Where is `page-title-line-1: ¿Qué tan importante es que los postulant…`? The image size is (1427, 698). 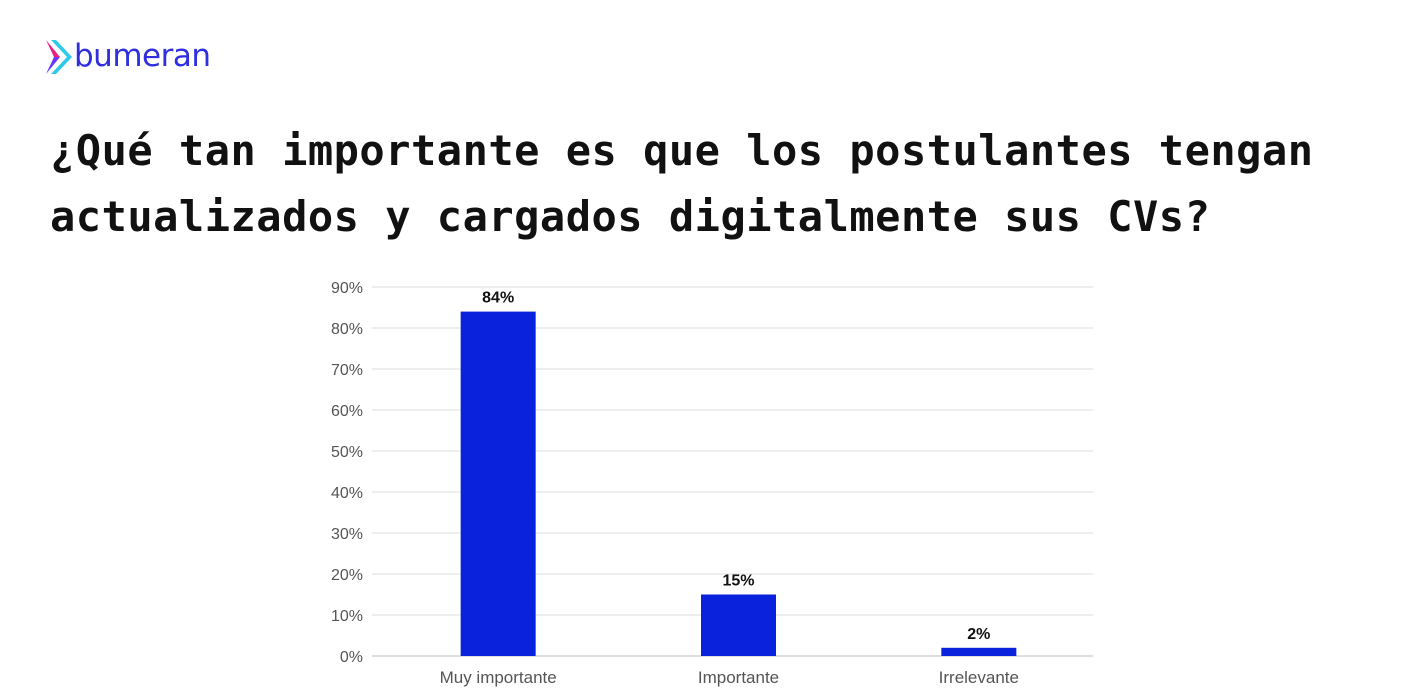
page-title-line-1: ¿Qué tan importante es que los postulant… is located at coordinates (682, 150).